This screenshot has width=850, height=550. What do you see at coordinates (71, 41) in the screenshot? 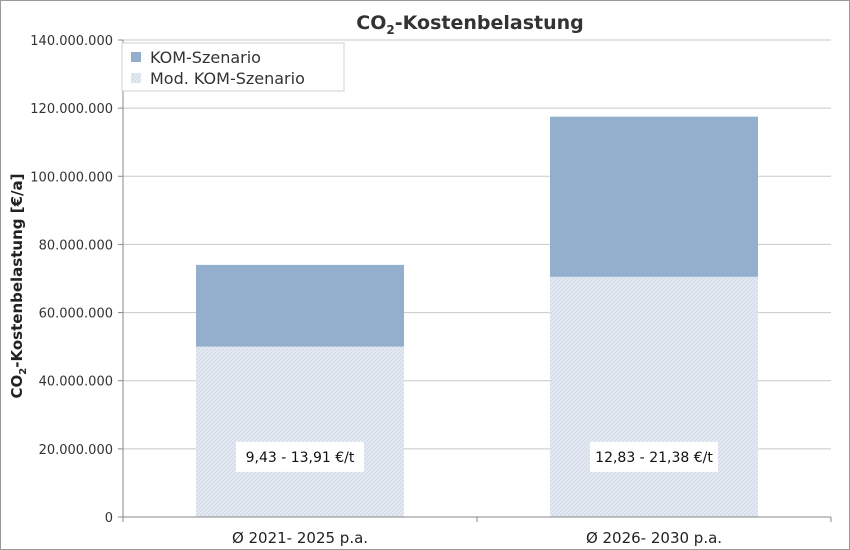
I see `y-tick-label: 140.000.000` at bounding box center [71, 41].